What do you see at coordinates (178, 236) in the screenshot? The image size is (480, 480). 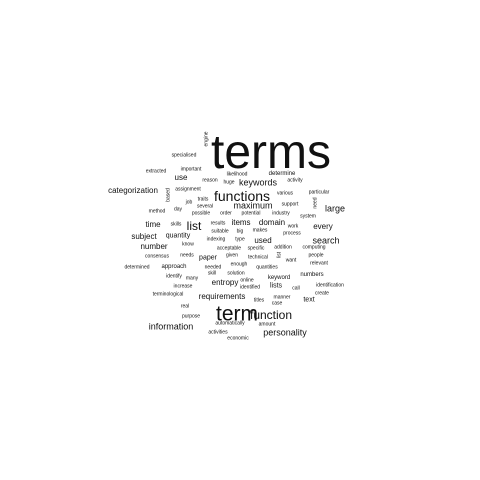 I see `cloud-word: quantity` at bounding box center [178, 236].